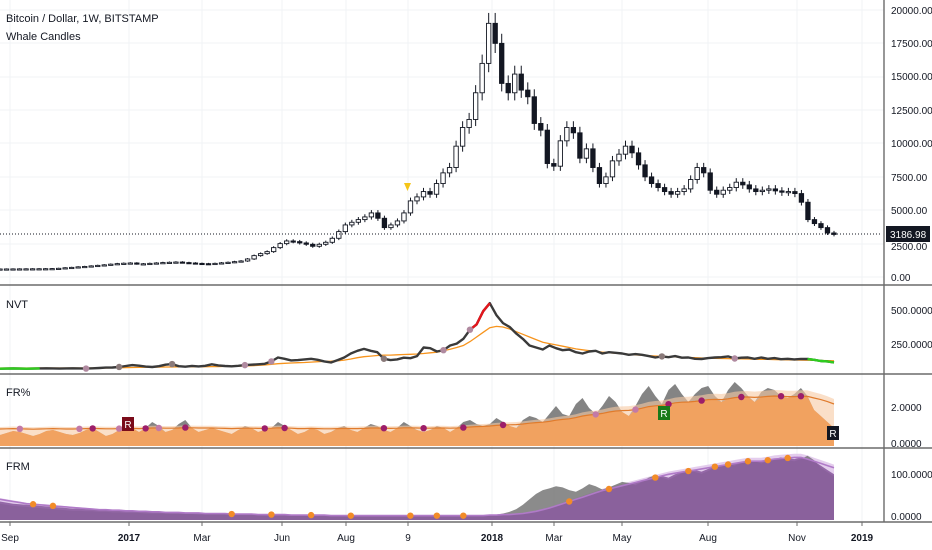  Describe the element at coordinates (417, 486) in the screenshot. I see `frm-pane: FRM` at that location.